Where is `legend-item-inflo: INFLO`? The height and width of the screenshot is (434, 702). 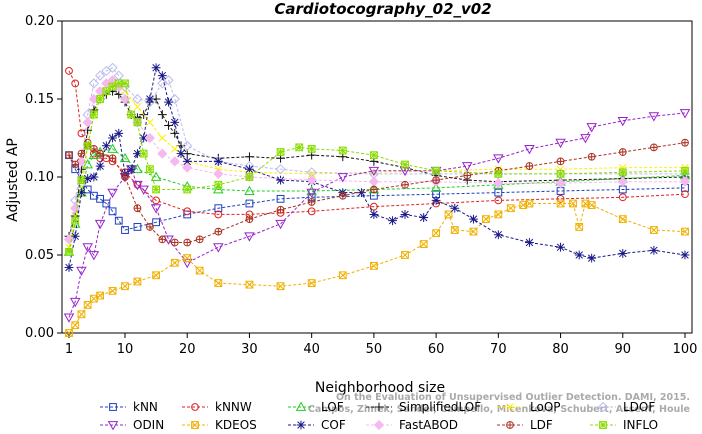
legend-item-inflo: INFLO is located at coordinates (624, 425).